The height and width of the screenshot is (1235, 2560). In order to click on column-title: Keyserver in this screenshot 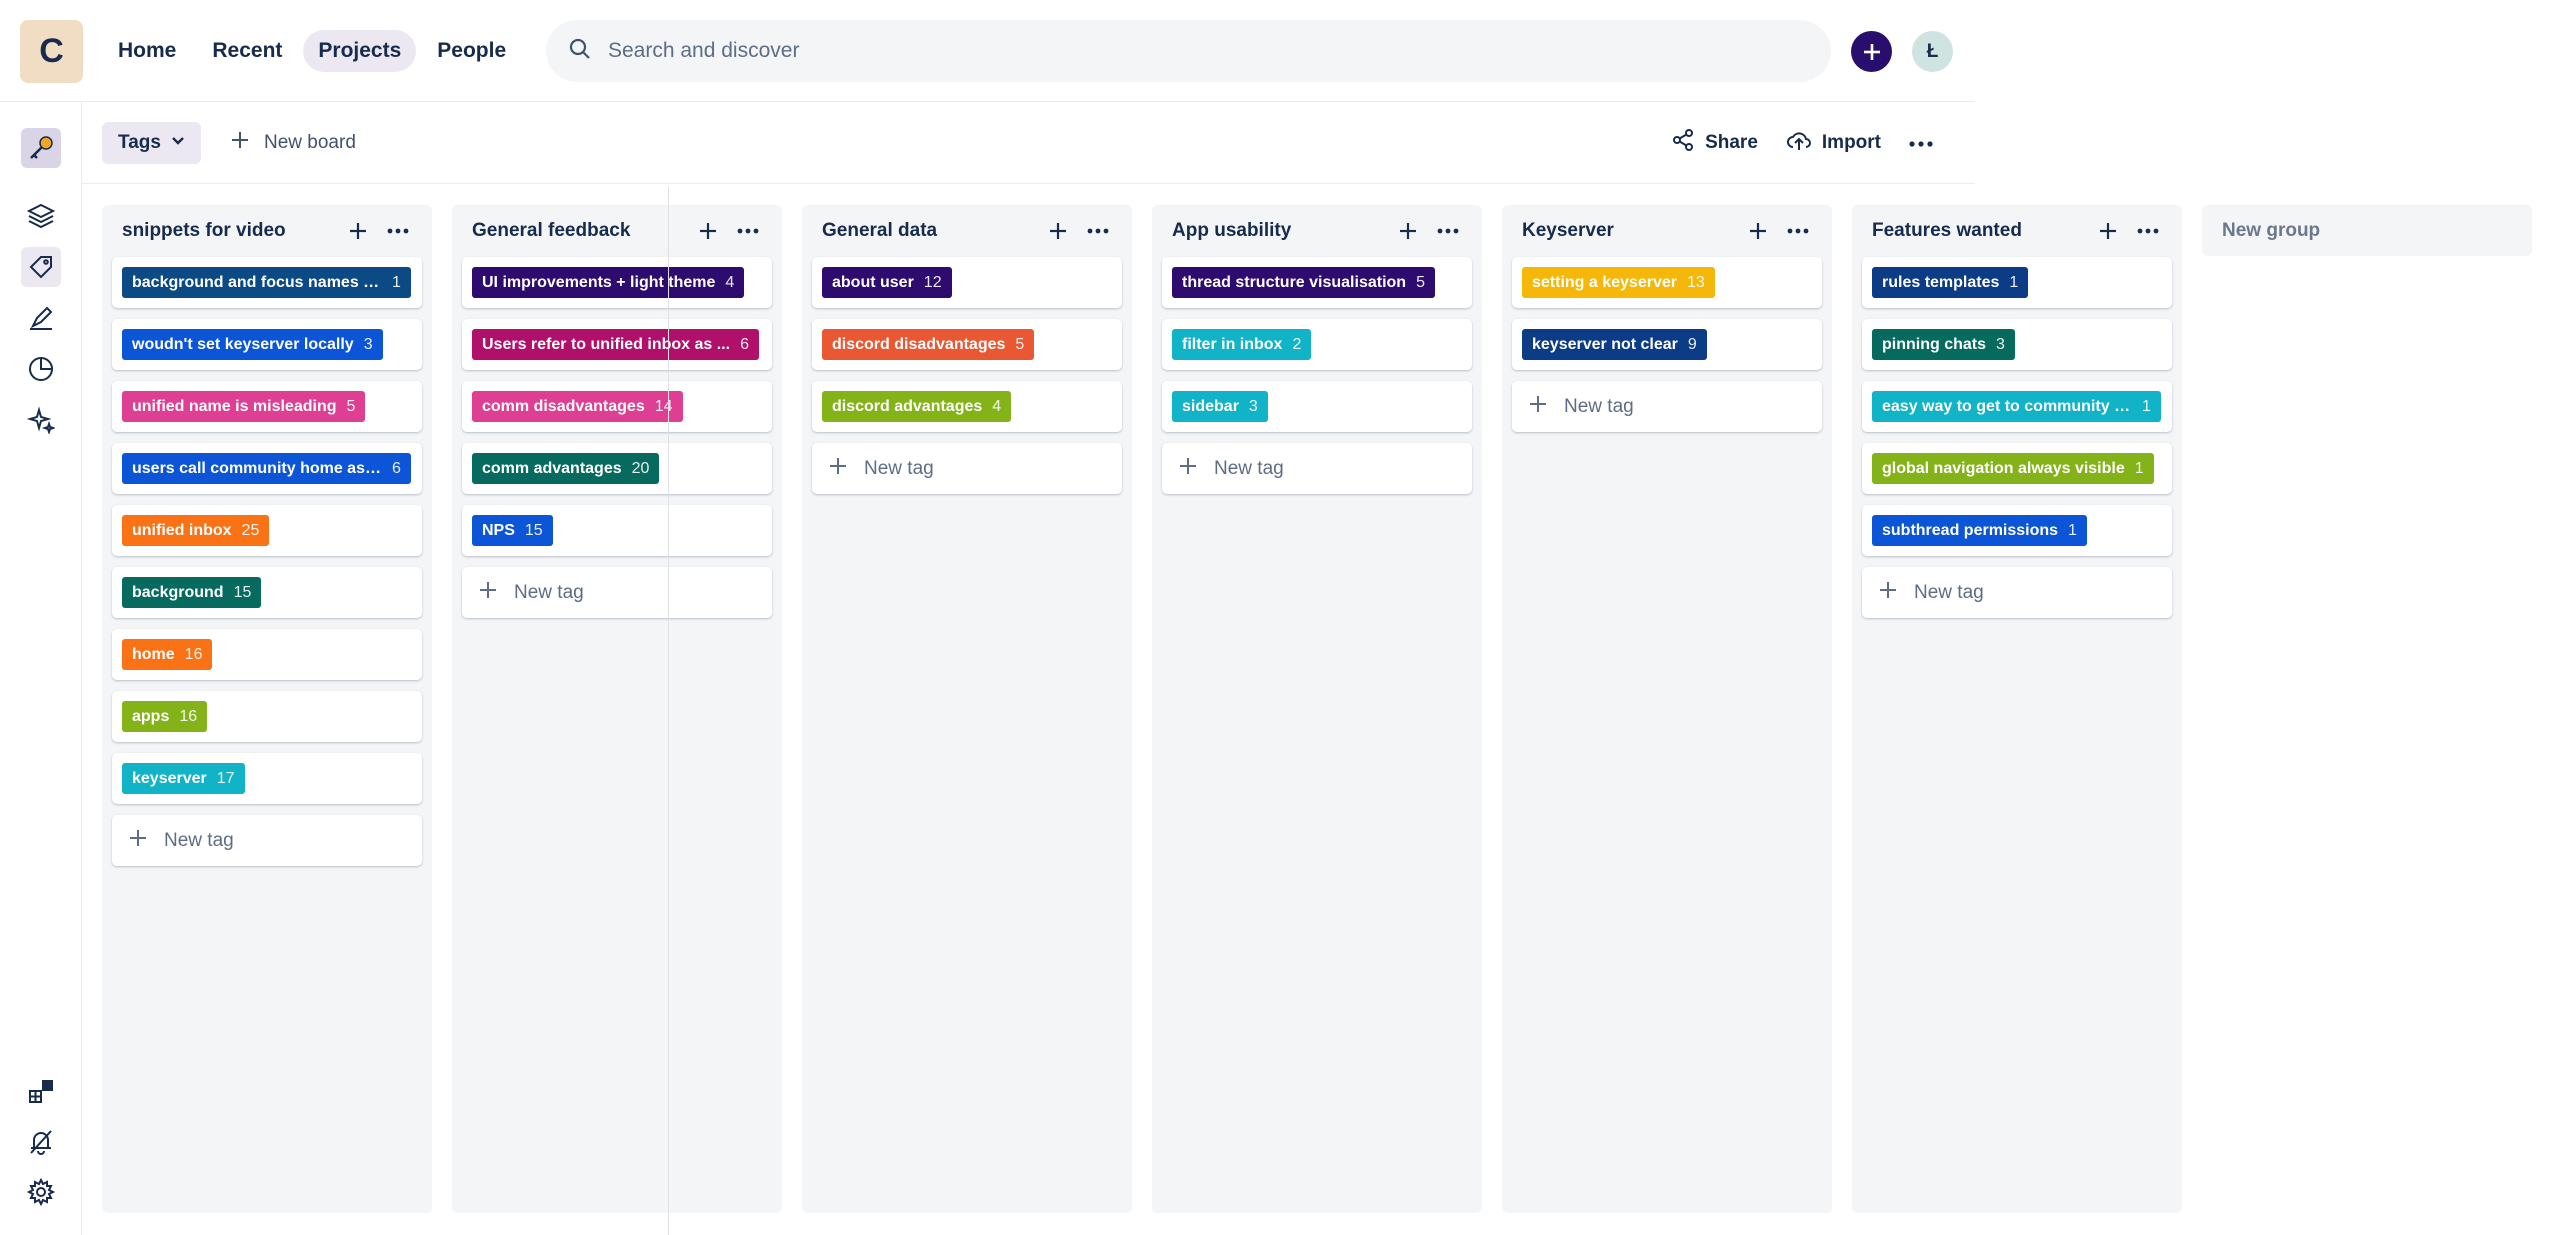, I will do `click(1568, 230)`.